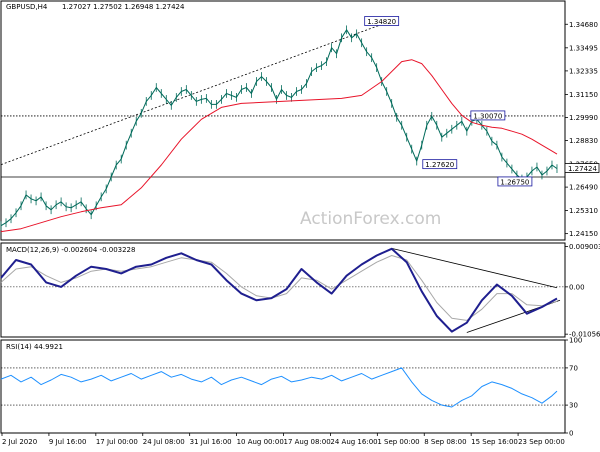 The width and height of the screenshot is (600, 452). I want to click on x-axis-label: 31 Jul 16:00, so click(211, 442).